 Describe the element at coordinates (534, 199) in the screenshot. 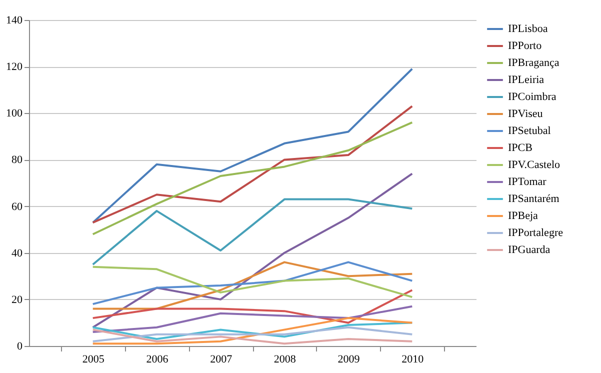

I see `legend-label: IPSantarém` at that location.